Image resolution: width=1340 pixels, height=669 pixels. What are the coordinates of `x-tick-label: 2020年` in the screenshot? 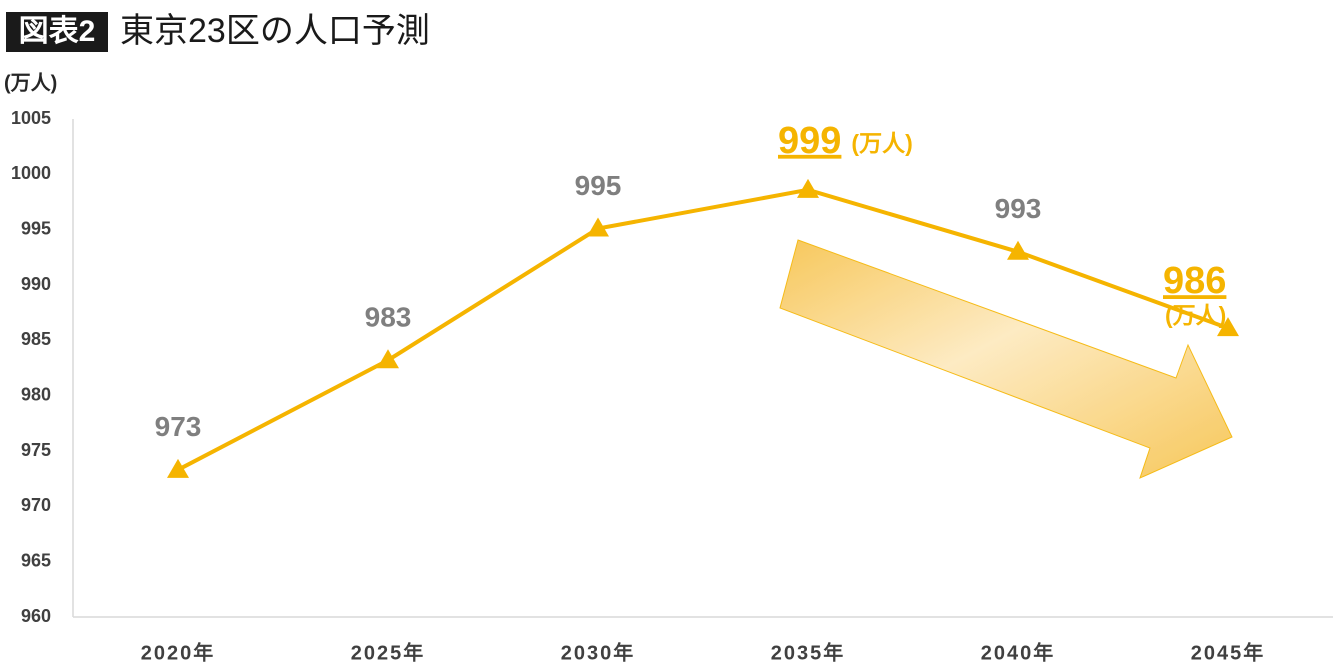 It's located at (178, 652).